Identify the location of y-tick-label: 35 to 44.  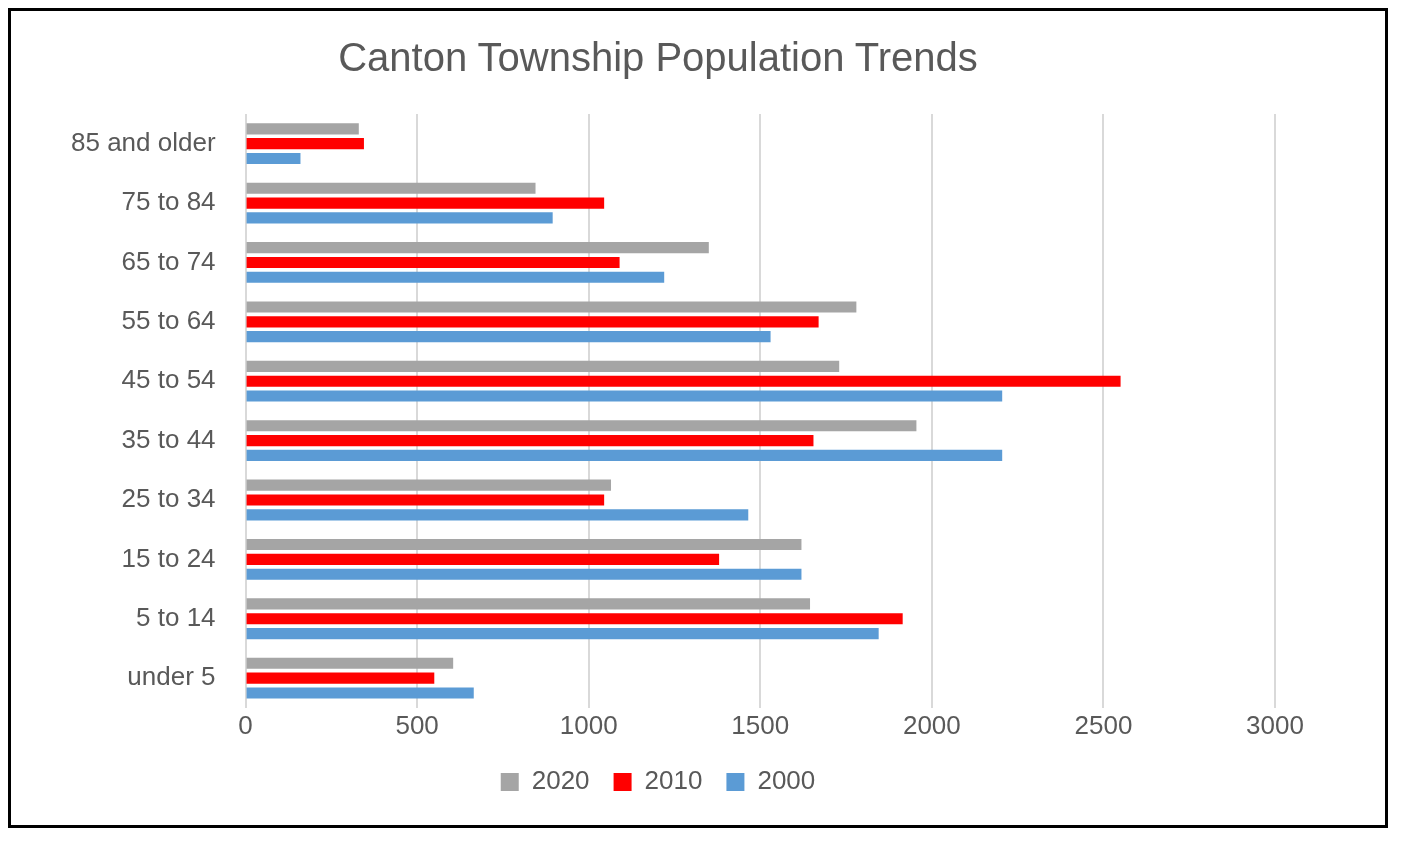
(168, 438).